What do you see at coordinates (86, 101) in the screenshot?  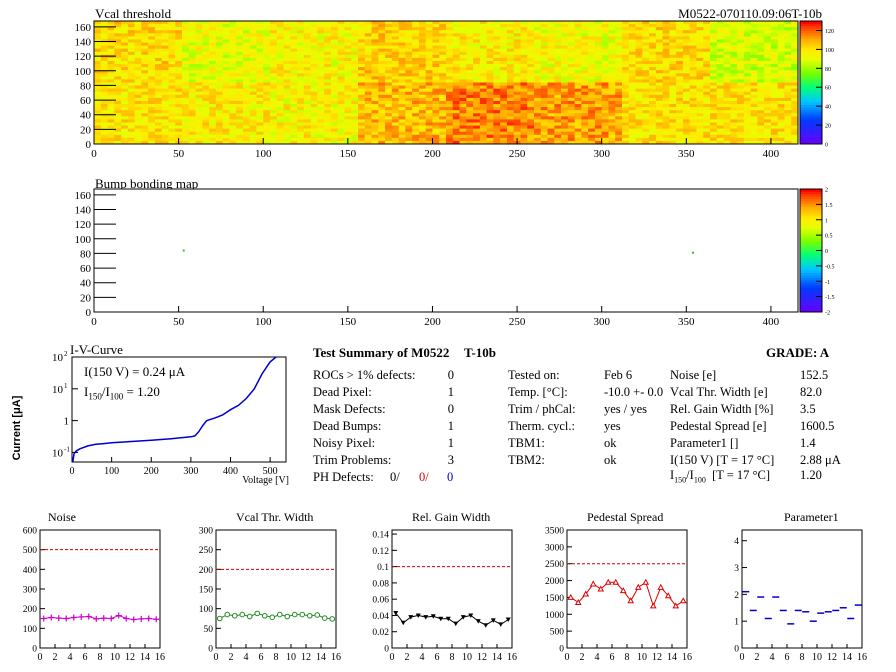 I see `y-tick-label: 60` at bounding box center [86, 101].